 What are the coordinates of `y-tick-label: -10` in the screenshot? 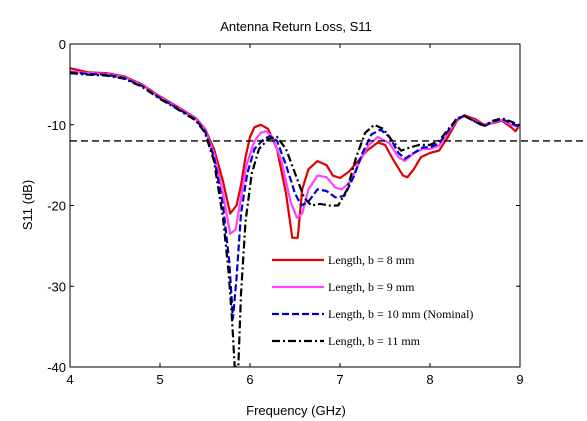 It's located at (56, 125).